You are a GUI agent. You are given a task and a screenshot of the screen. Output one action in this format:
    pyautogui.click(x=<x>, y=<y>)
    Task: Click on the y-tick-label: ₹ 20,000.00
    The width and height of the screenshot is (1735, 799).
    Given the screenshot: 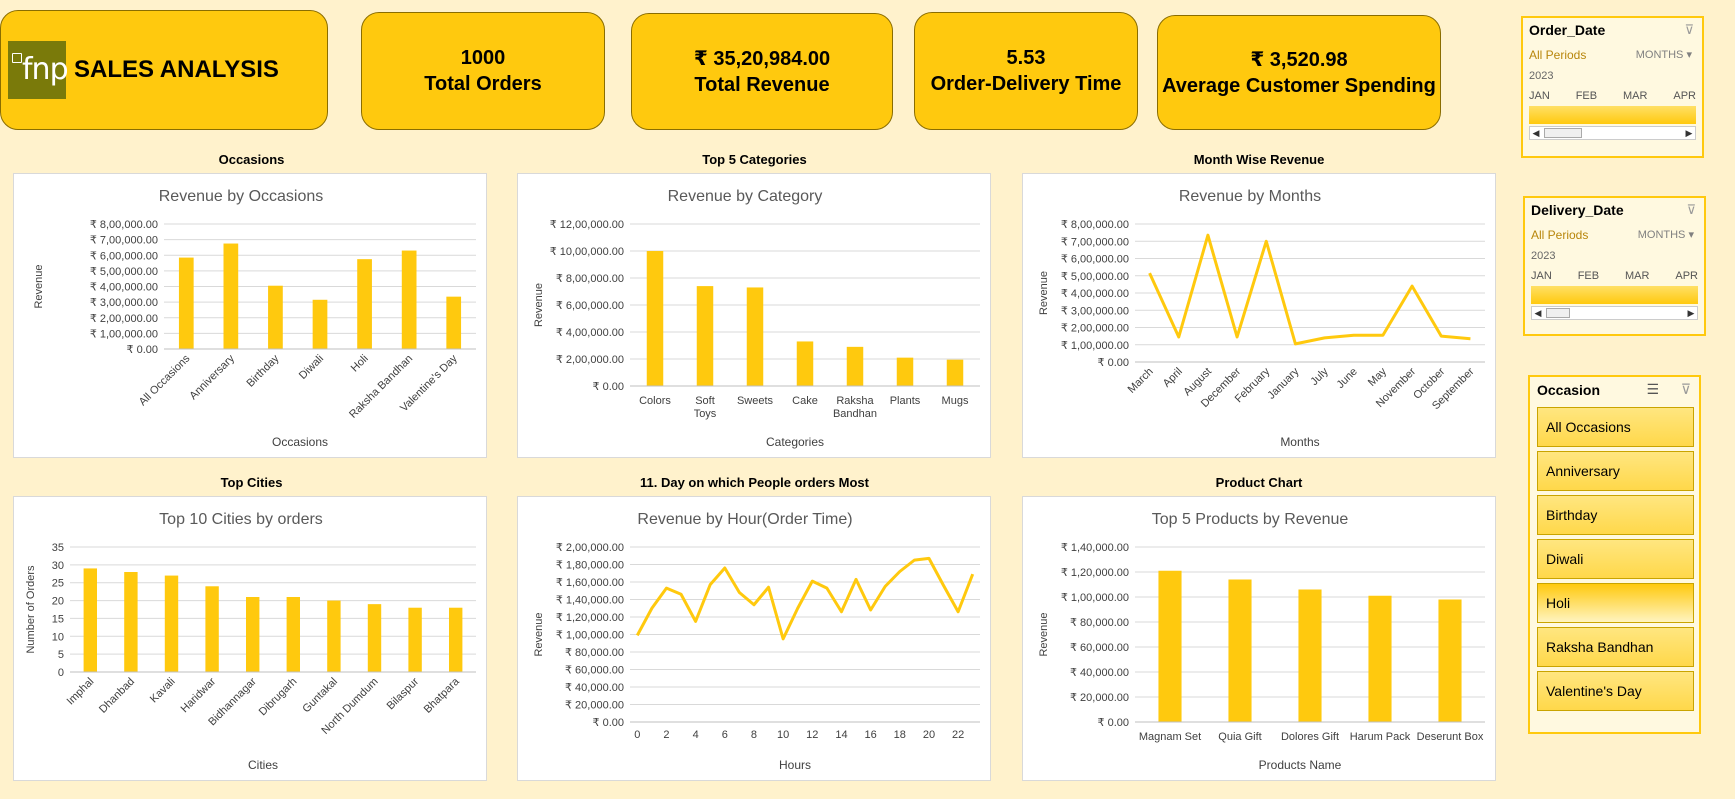 What is the action you would take?
    pyautogui.click(x=1099, y=698)
    